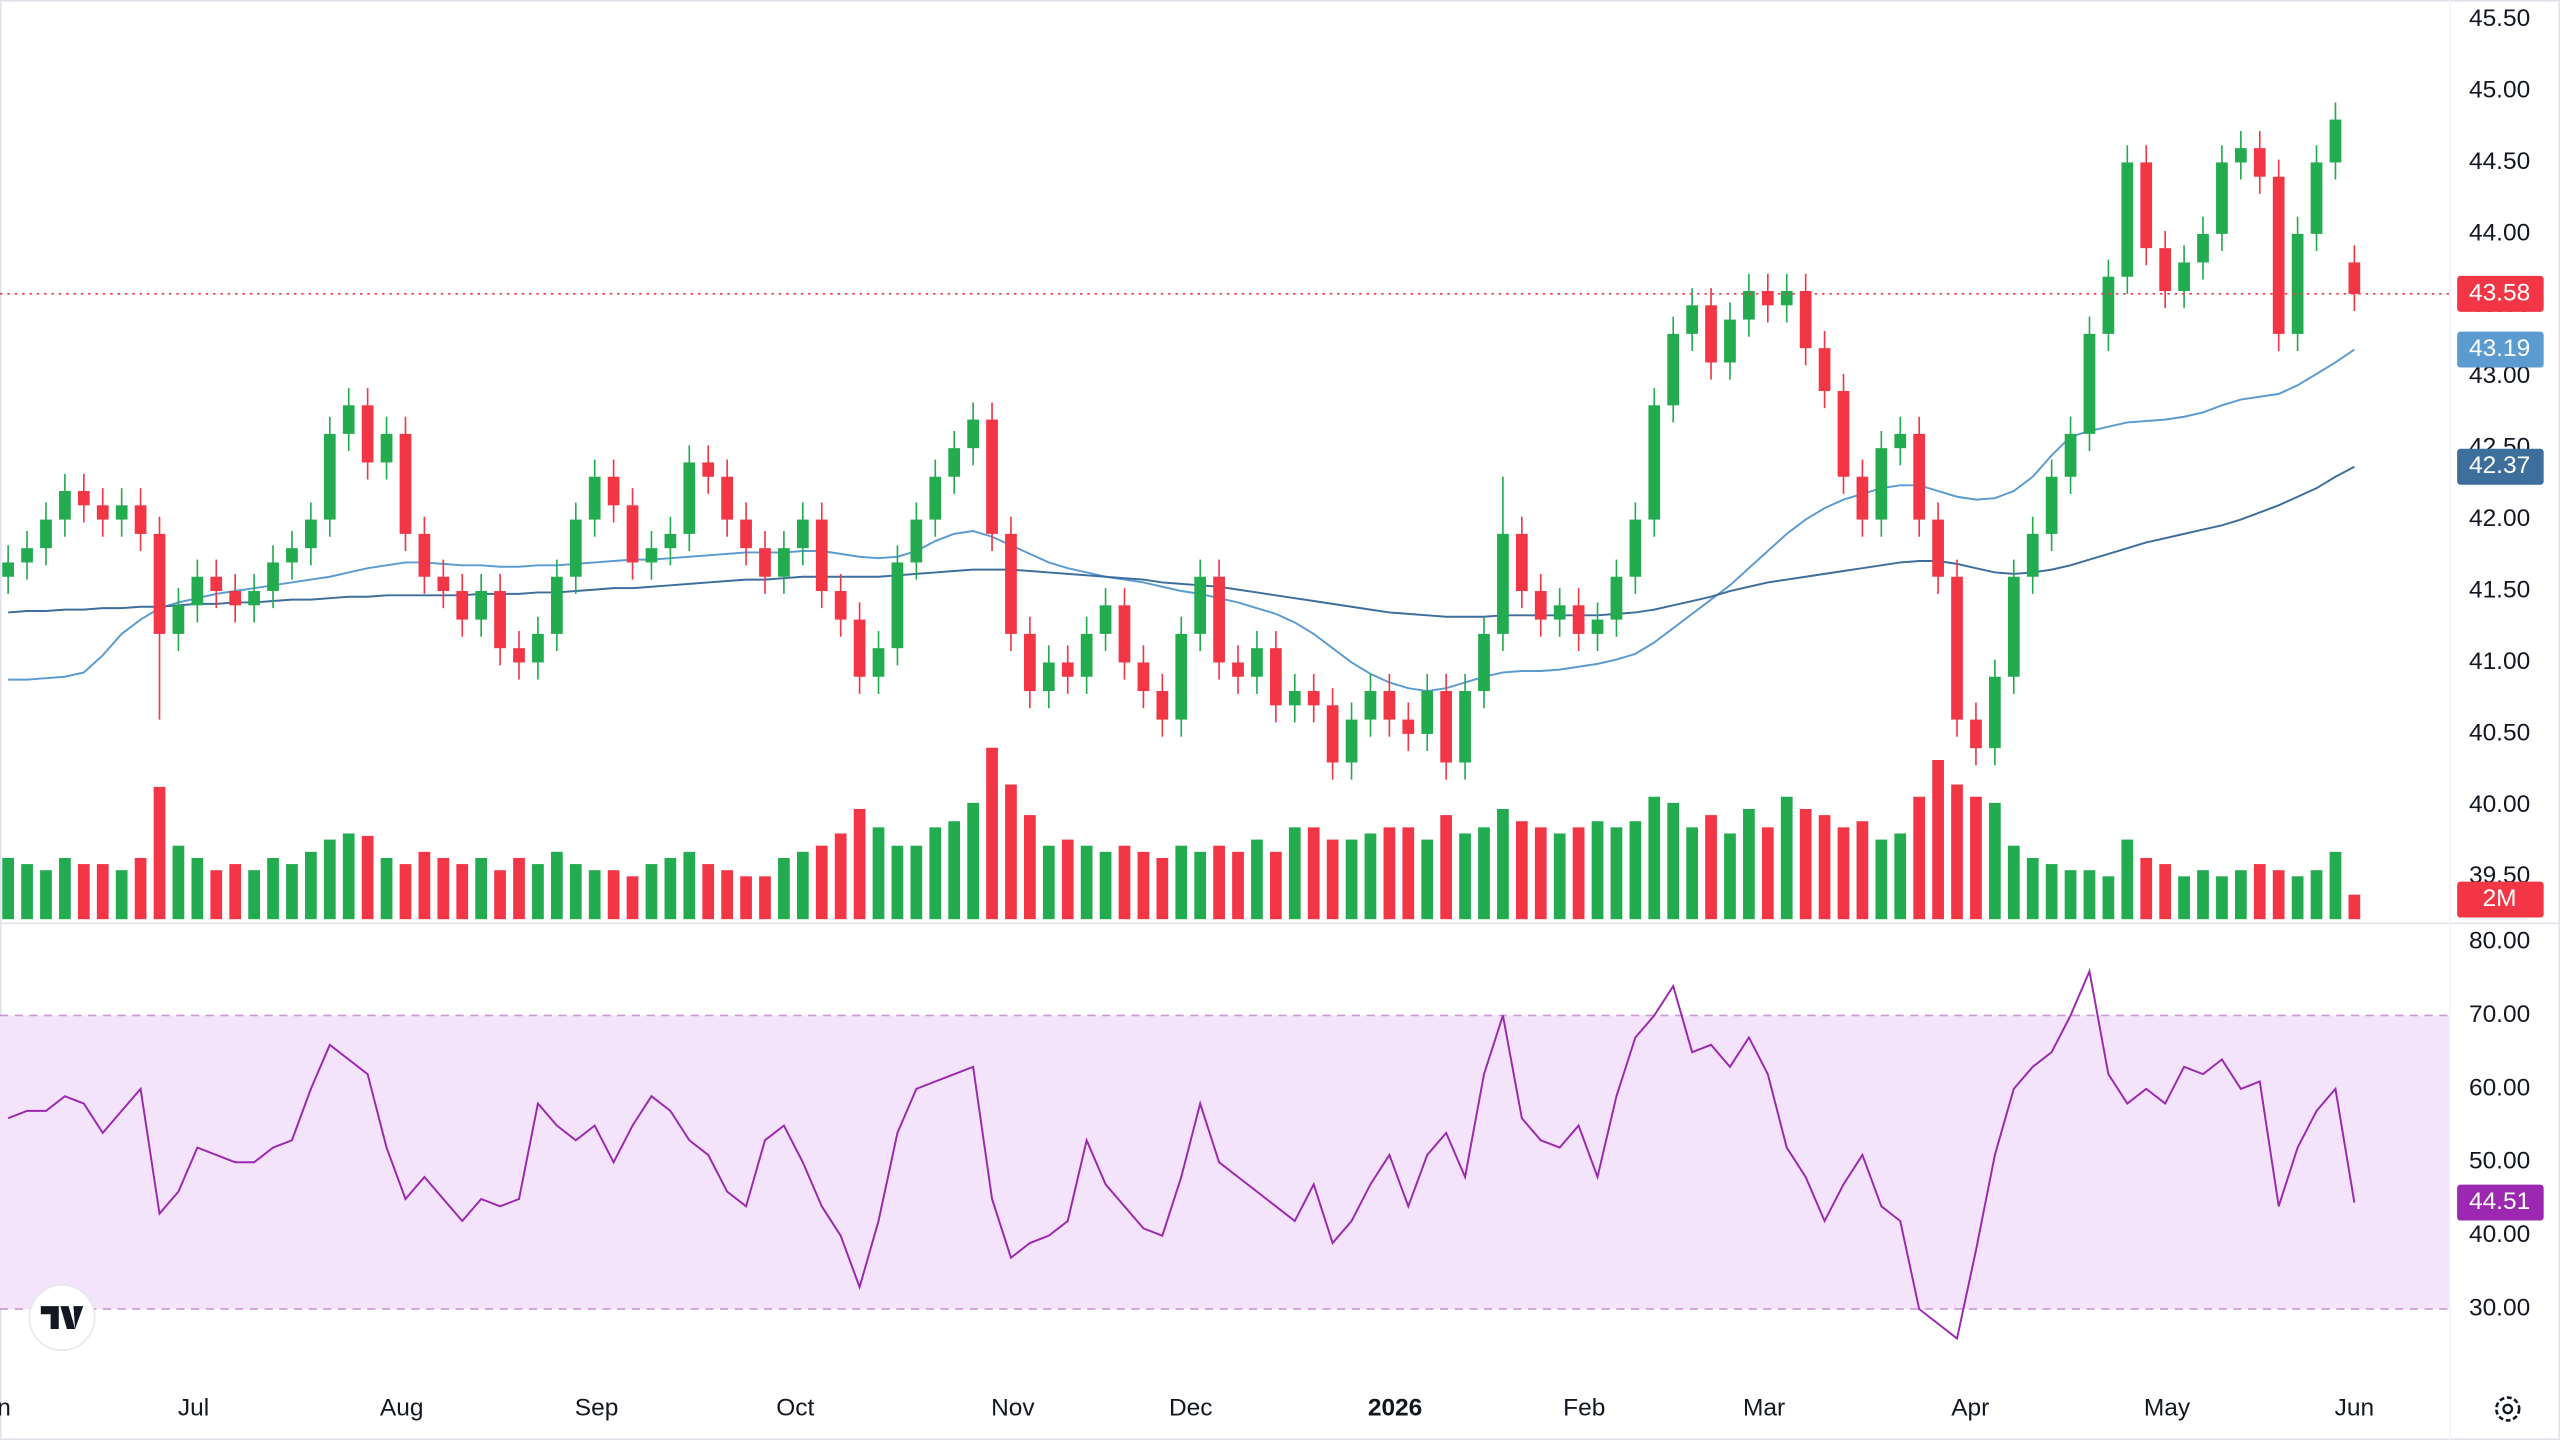 The height and width of the screenshot is (1440, 2560). I want to click on volume-label-box, so click(2500, 899).